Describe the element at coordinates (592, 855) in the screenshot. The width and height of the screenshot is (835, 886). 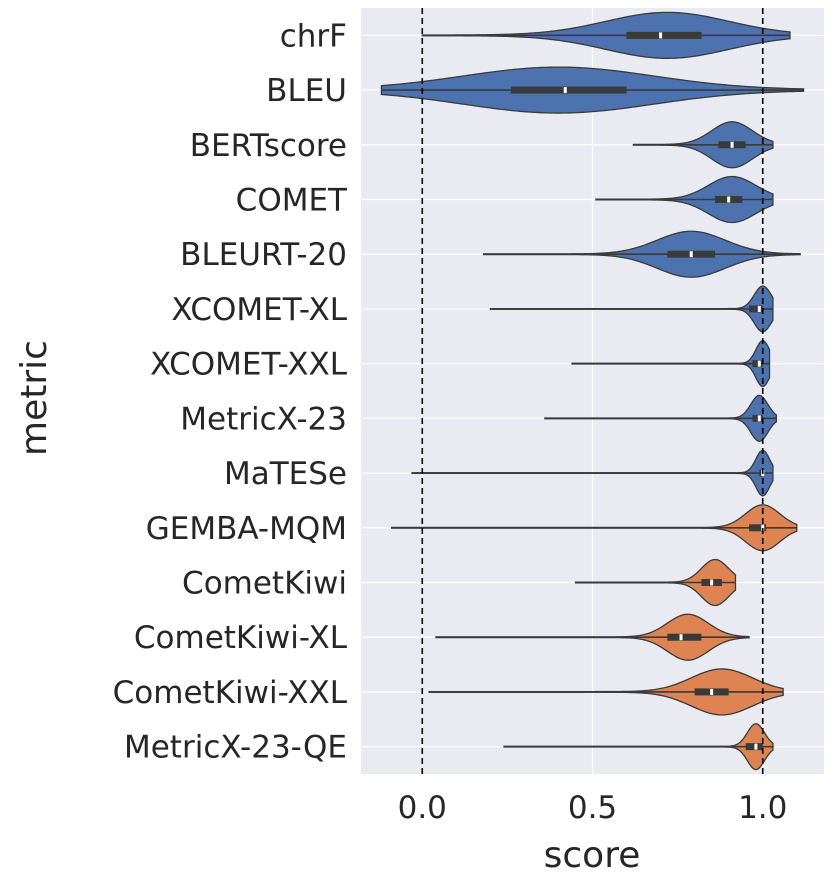
I see `x-axis-title: score` at that location.